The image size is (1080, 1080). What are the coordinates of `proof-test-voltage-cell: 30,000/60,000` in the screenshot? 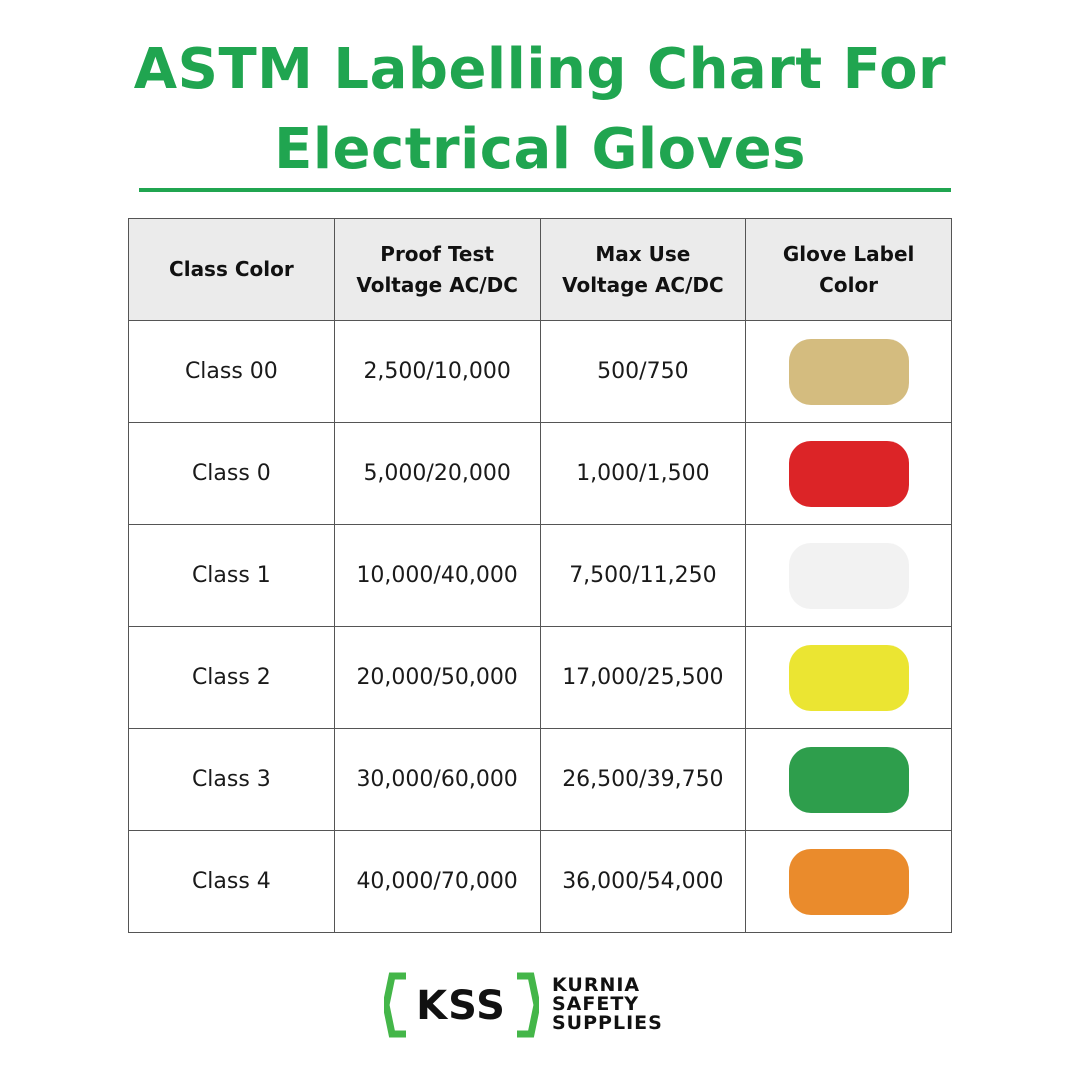 It's located at (437, 779).